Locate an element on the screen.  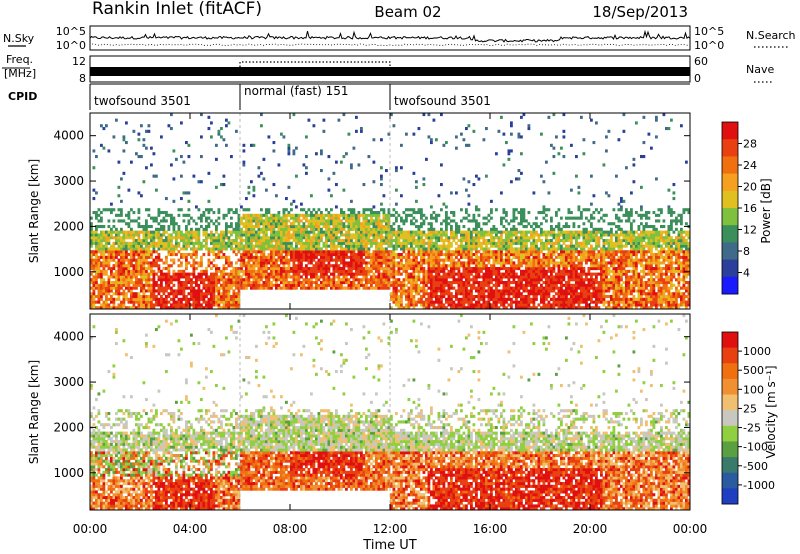
cpid-segment-2: normal (fast) 151 is located at coordinates (296, 91).